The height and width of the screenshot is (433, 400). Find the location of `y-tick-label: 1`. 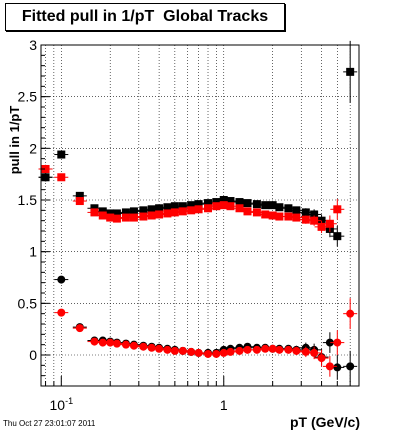

y-tick-label: 1 is located at coordinates (33, 252).